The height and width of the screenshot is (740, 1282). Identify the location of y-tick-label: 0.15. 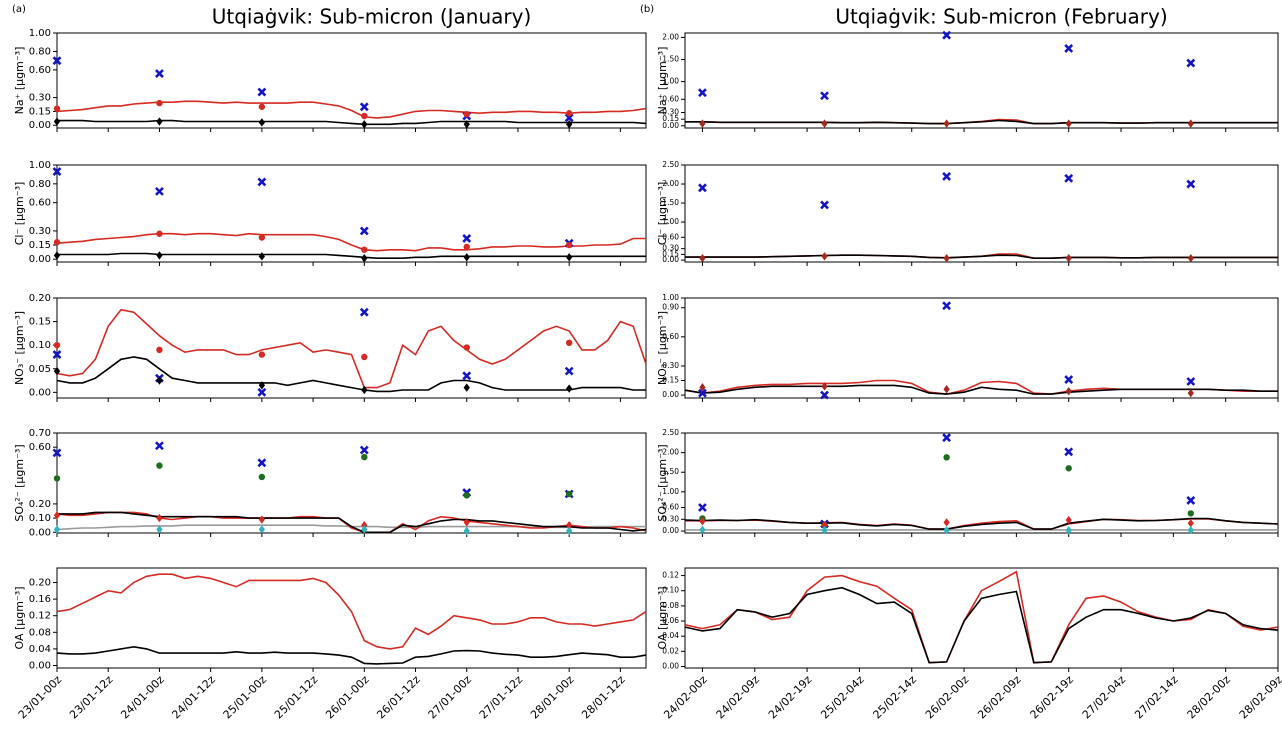
(40, 322).